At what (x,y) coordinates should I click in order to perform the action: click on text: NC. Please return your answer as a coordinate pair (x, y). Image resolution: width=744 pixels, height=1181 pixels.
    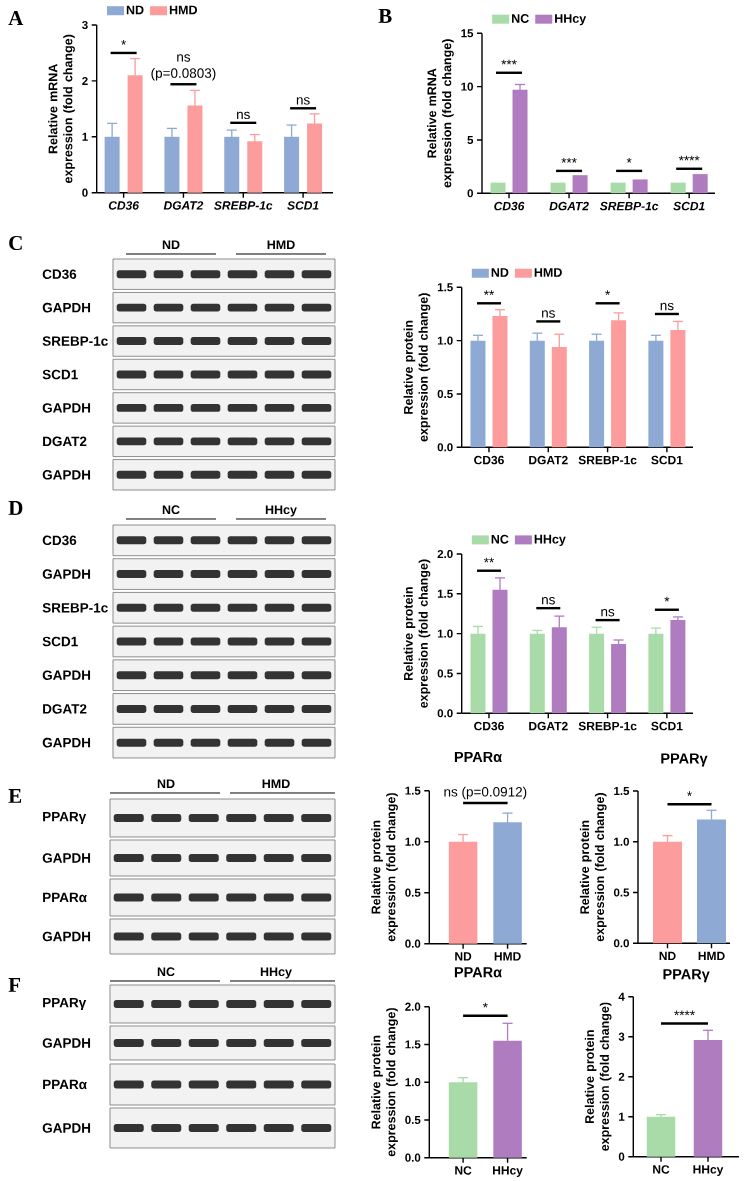
    Looking at the image, I should click on (166, 972).